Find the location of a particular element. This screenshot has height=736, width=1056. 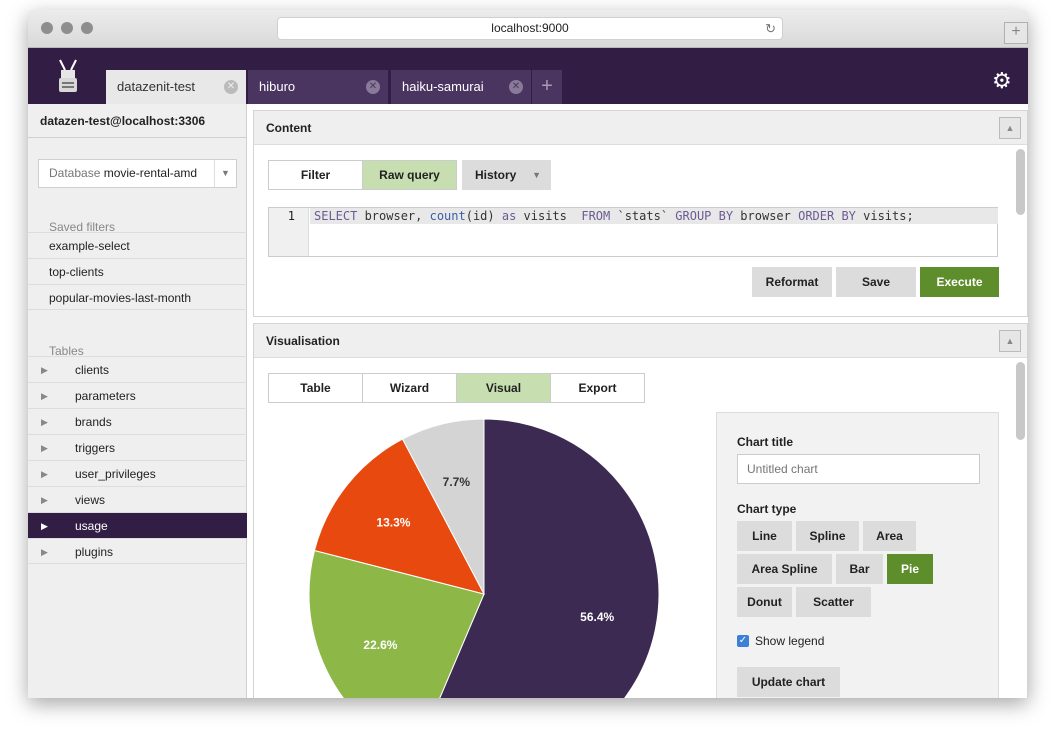

sql-keyword: ORDER BY is located at coordinates (827, 216).